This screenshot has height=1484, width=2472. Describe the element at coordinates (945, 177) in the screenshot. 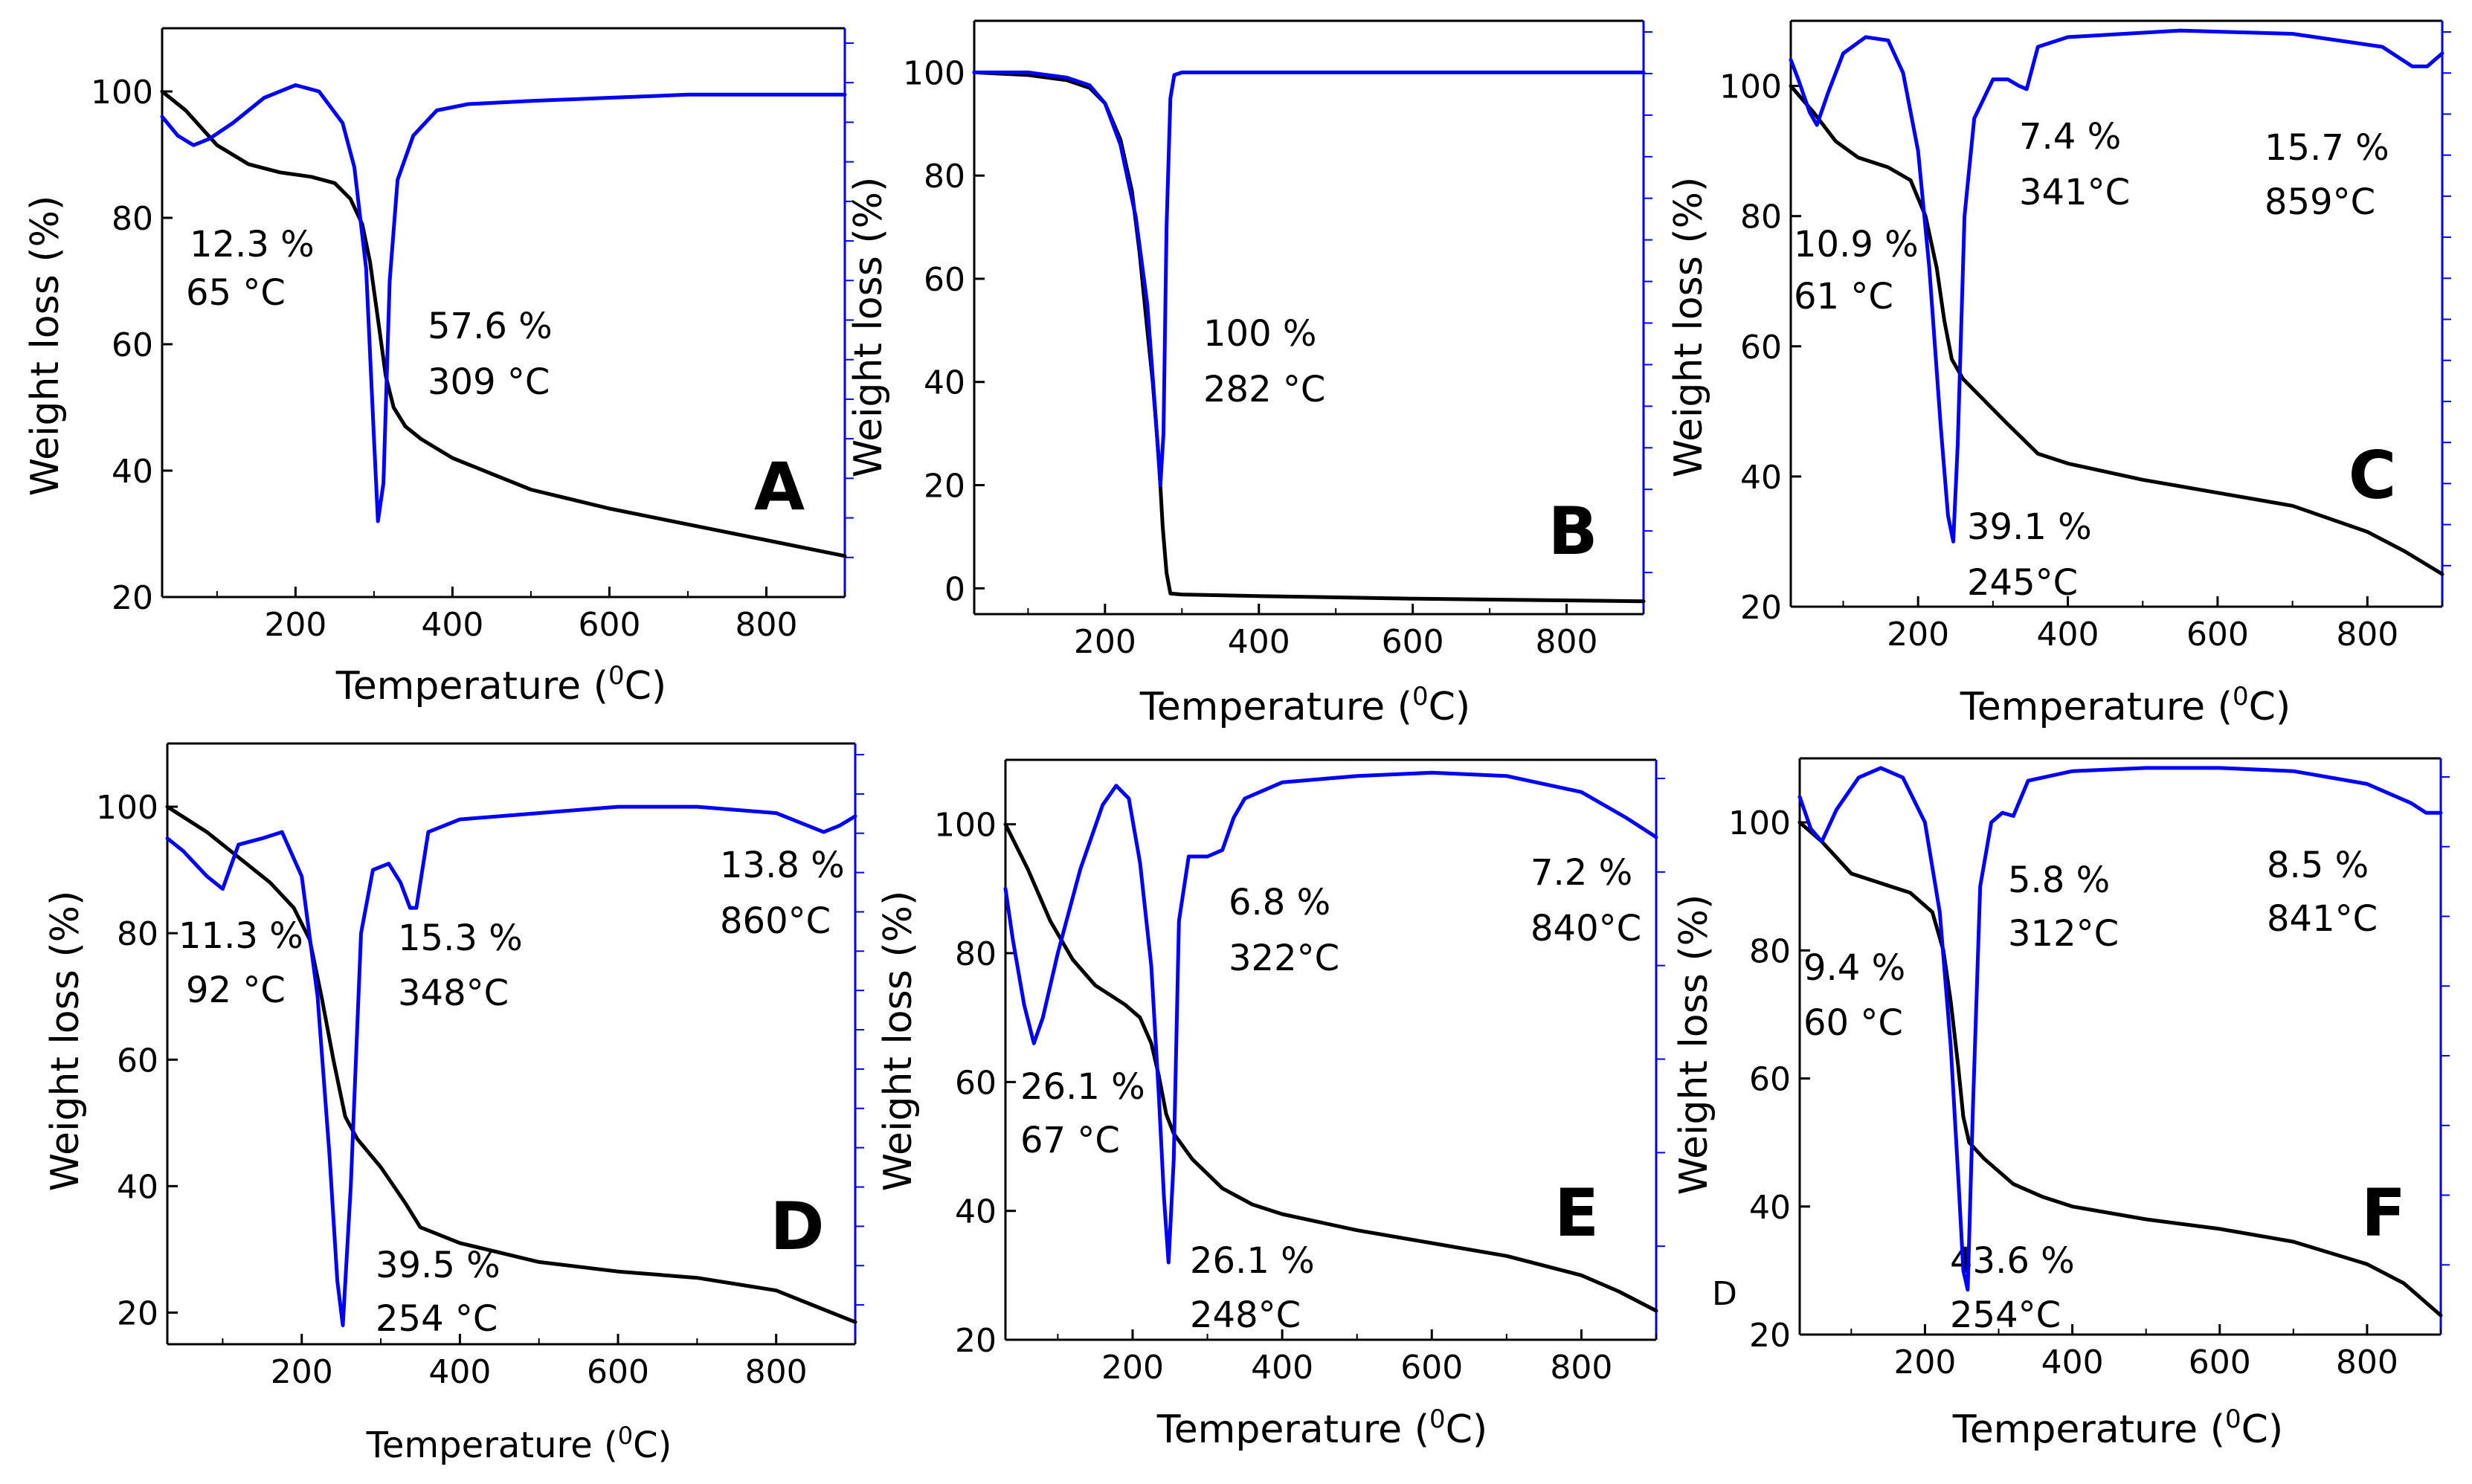

I see `panel-b-y-tick-label: 80` at that location.